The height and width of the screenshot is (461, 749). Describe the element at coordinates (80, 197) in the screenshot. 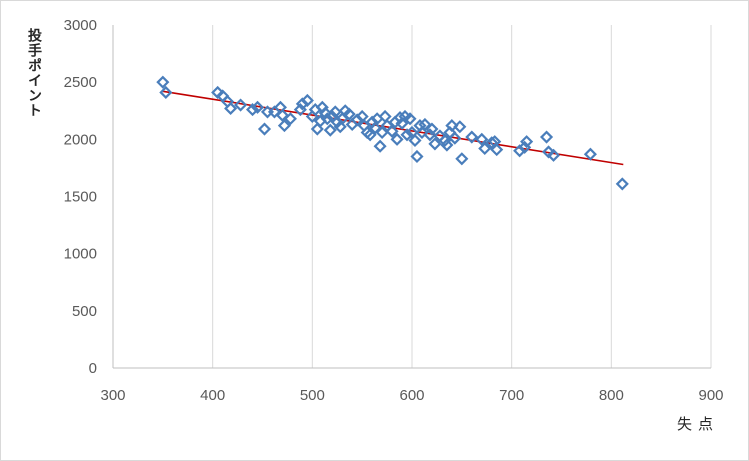

I see `y-tick-label: 1500` at that location.